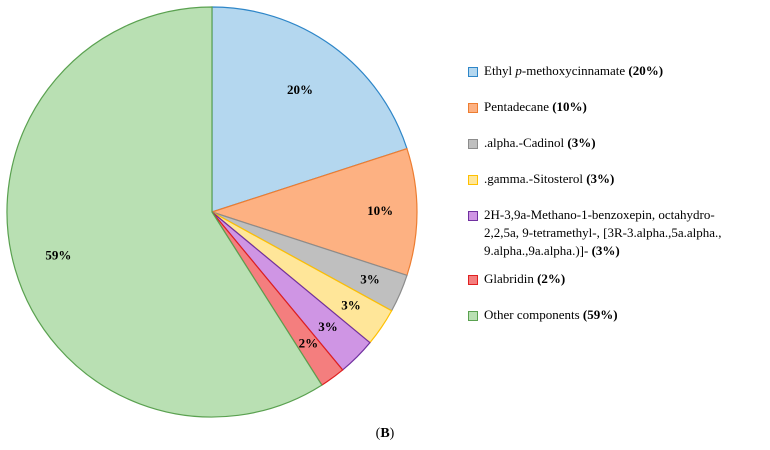  Describe the element at coordinates (309, 343) in the screenshot. I see `slice-data-label: 2%` at that location.